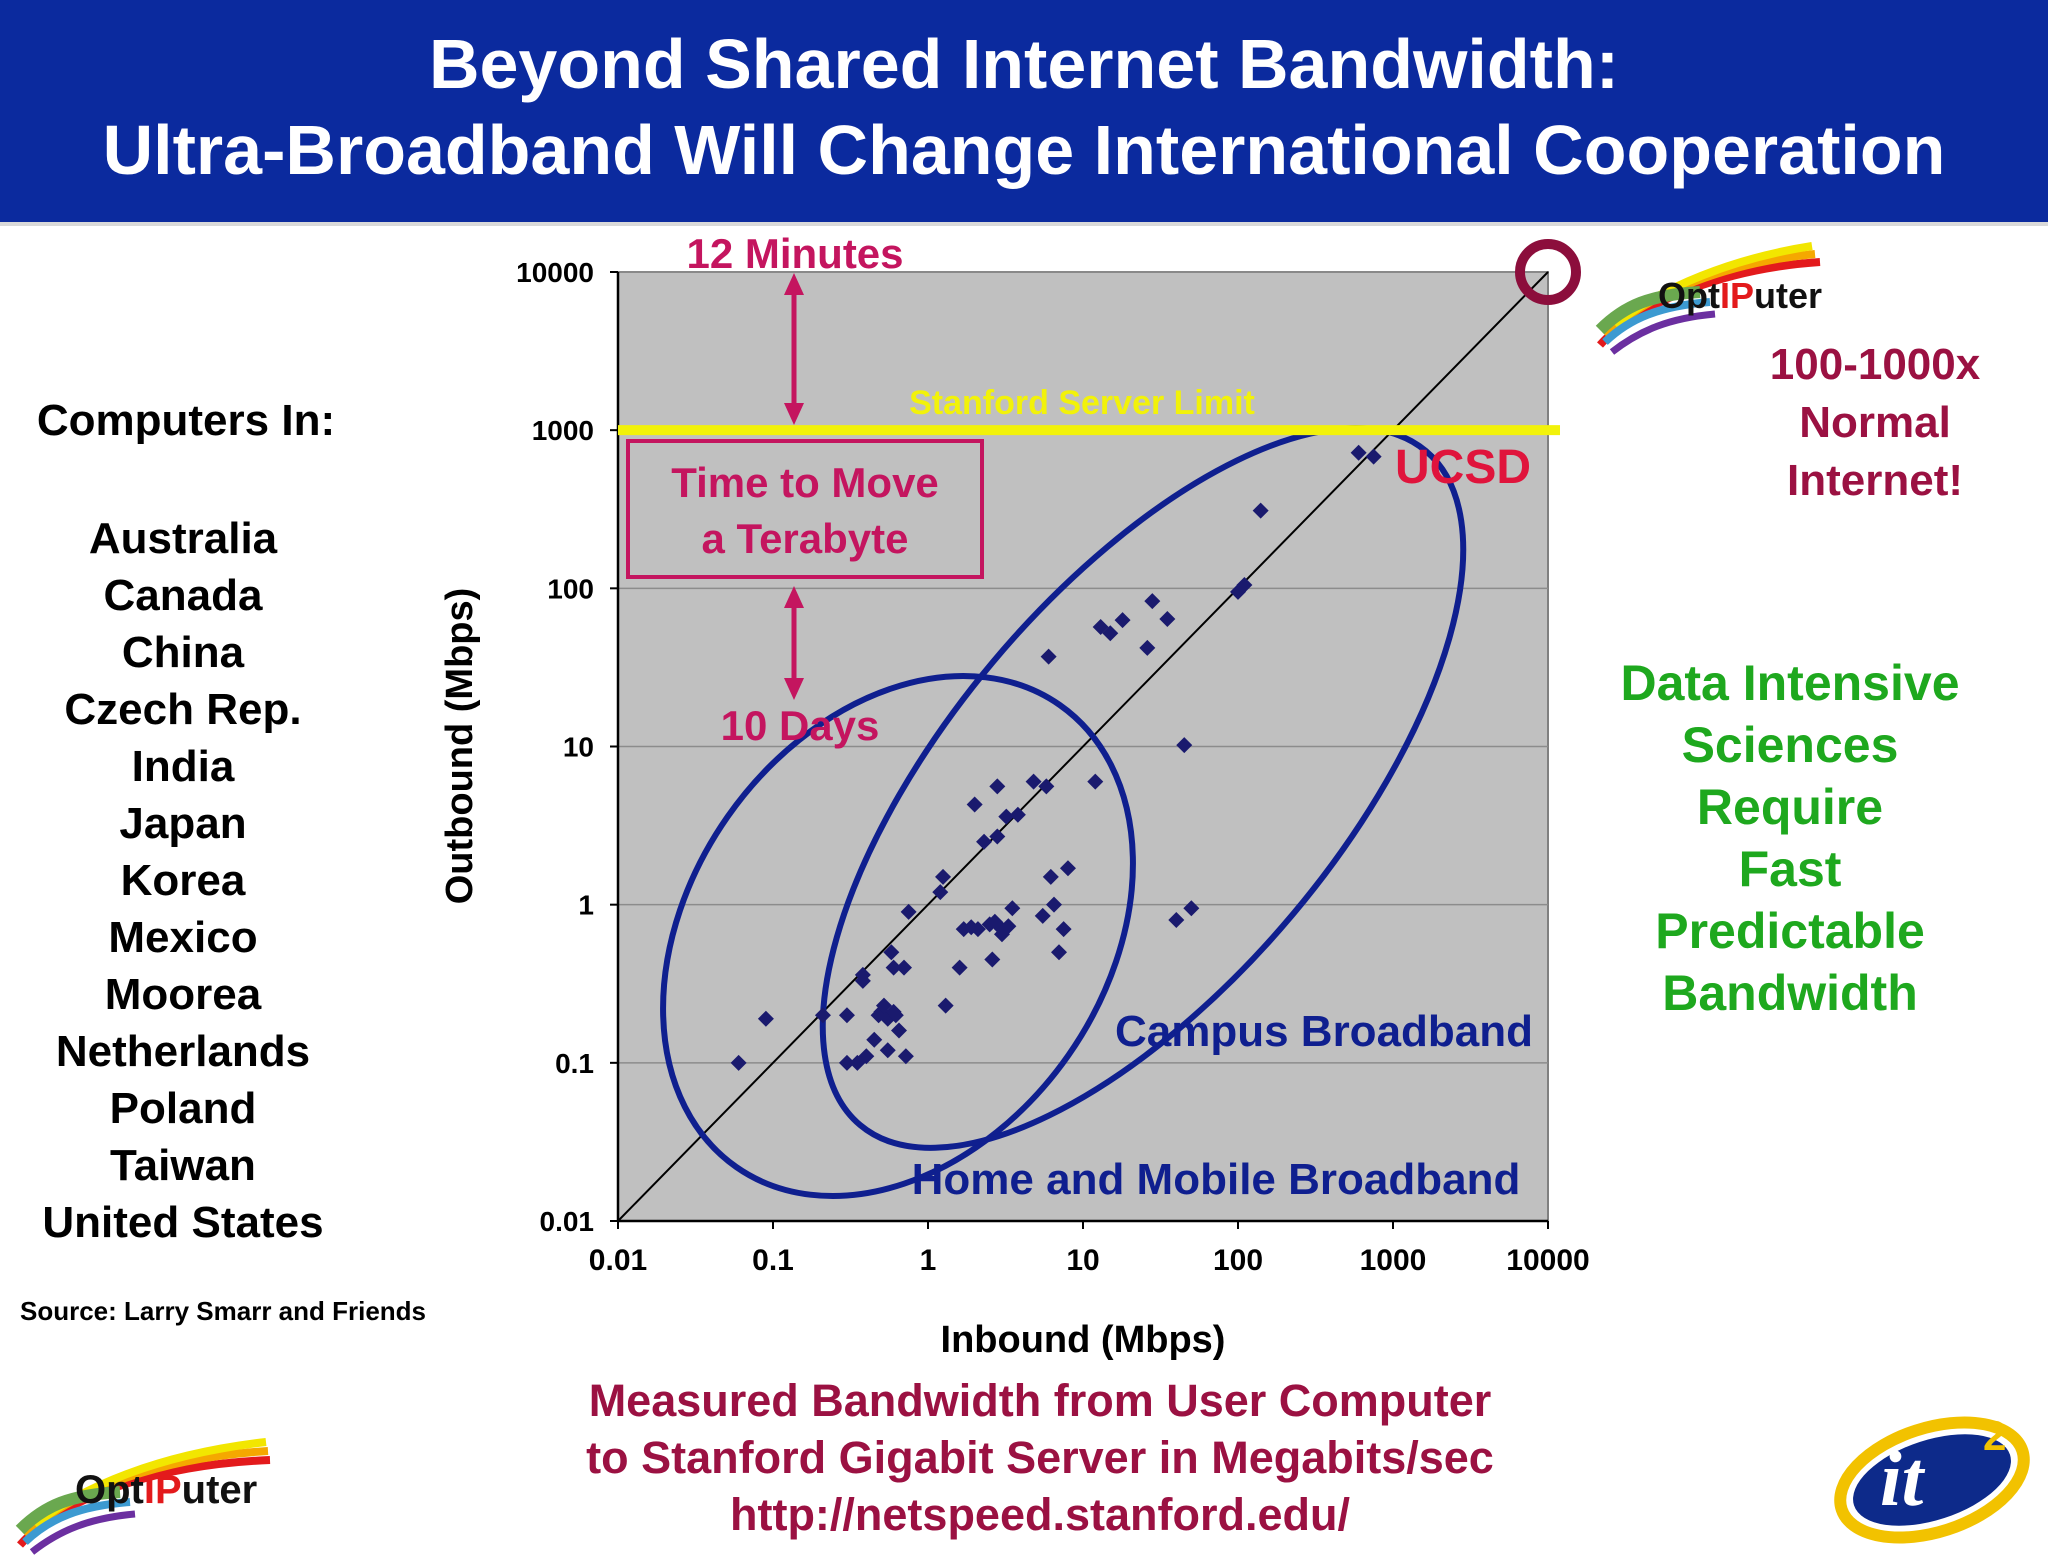 The image size is (2048, 1555). What do you see at coordinates (1875, 364) in the screenshot?
I see `multiplier-line: 100-1000x` at bounding box center [1875, 364].